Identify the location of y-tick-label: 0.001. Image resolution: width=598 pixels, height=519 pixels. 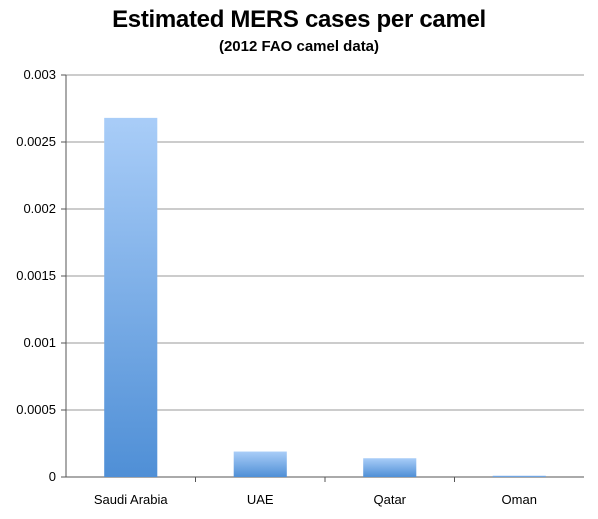
(39, 342).